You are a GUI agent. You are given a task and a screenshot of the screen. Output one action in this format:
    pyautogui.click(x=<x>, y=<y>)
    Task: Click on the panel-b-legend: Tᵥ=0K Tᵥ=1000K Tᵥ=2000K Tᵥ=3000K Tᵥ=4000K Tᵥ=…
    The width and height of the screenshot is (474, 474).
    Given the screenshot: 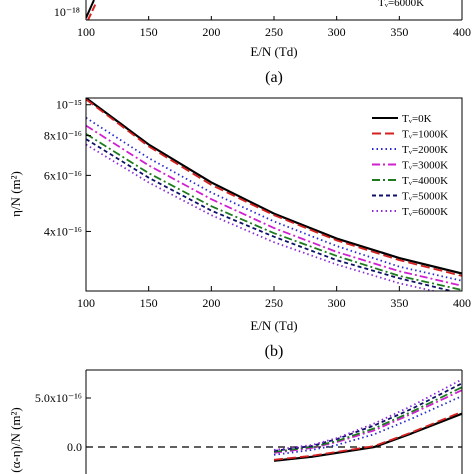 What is the action you would take?
    pyautogui.click(x=410, y=165)
    